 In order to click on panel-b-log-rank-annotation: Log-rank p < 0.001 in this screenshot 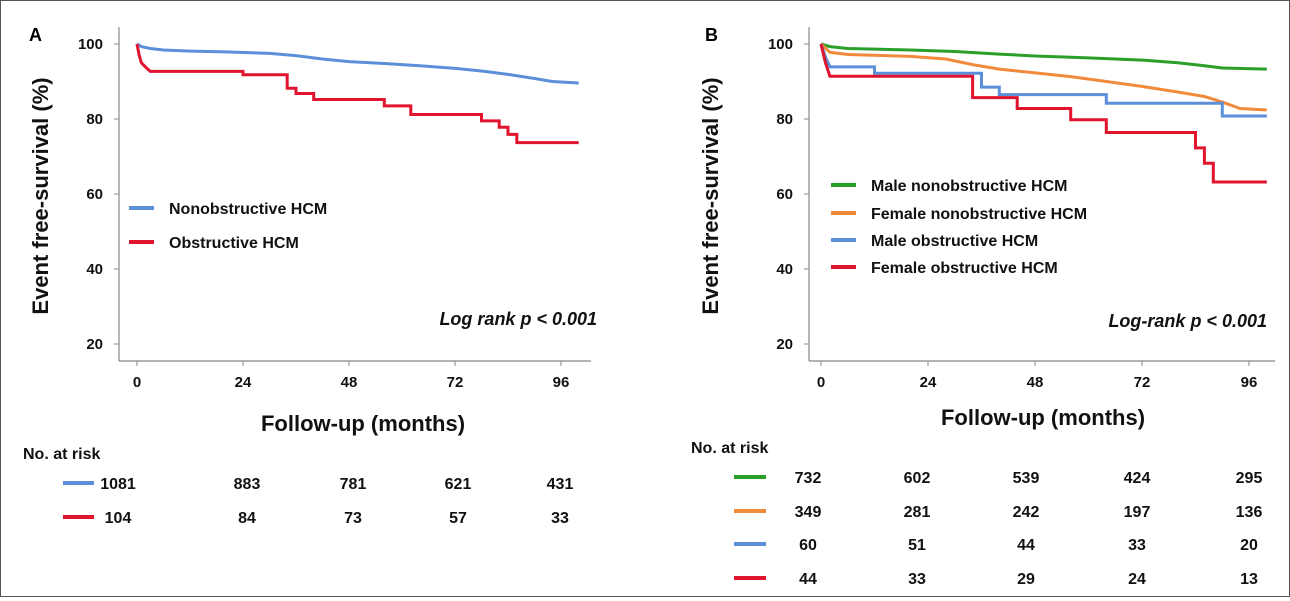, I will do `click(1187, 321)`.